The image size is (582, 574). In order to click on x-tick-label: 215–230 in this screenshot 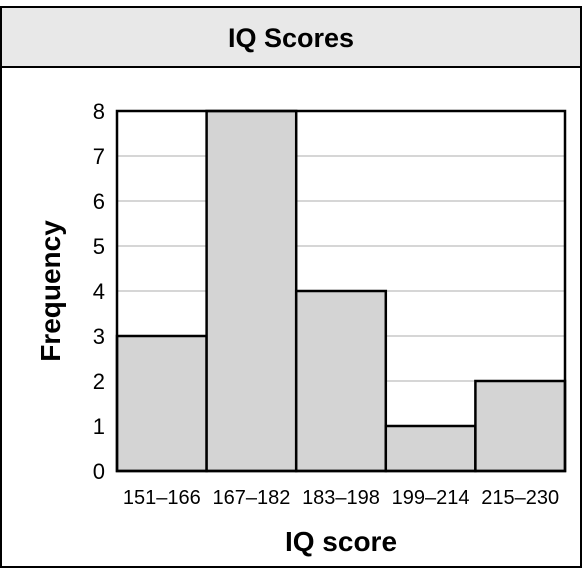, I will do `click(520, 498)`.